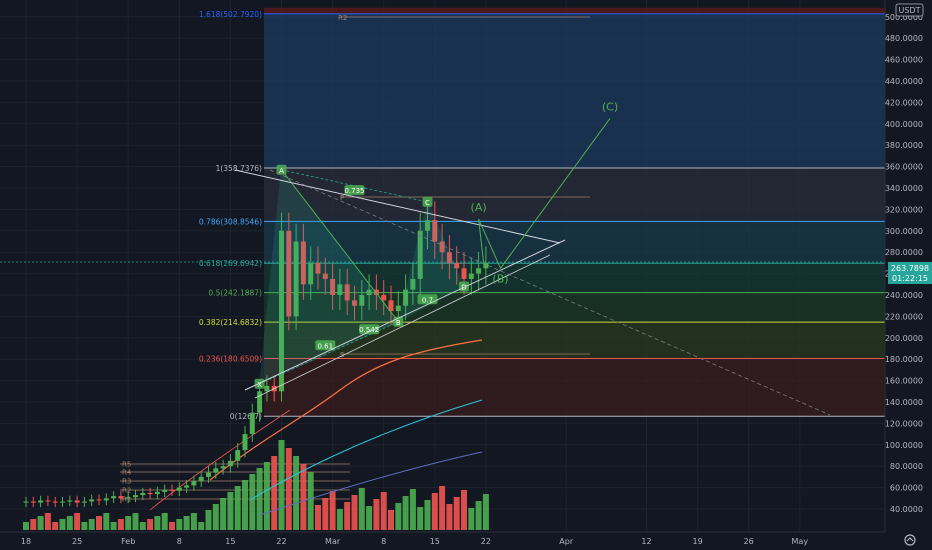 Image resolution: width=932 pixels, height=550 pixels. I want to click on ratio-label: 0.61, so click(326, 346).